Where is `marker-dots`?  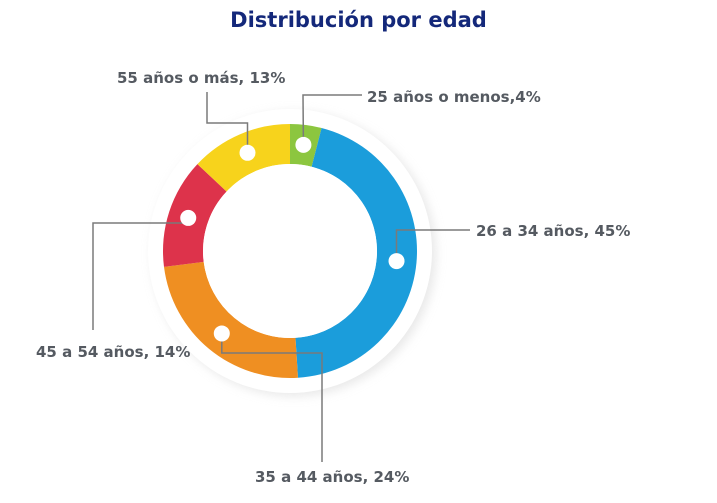 marker-dots is located at coordinates (292, 239).